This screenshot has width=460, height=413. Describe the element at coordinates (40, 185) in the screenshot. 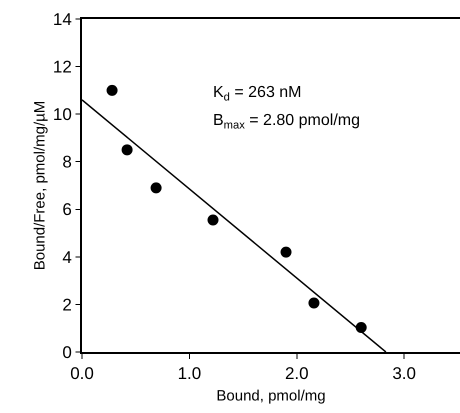

I see `y-axis-title: Bound/Free, pmol/mg/µM` at that location.